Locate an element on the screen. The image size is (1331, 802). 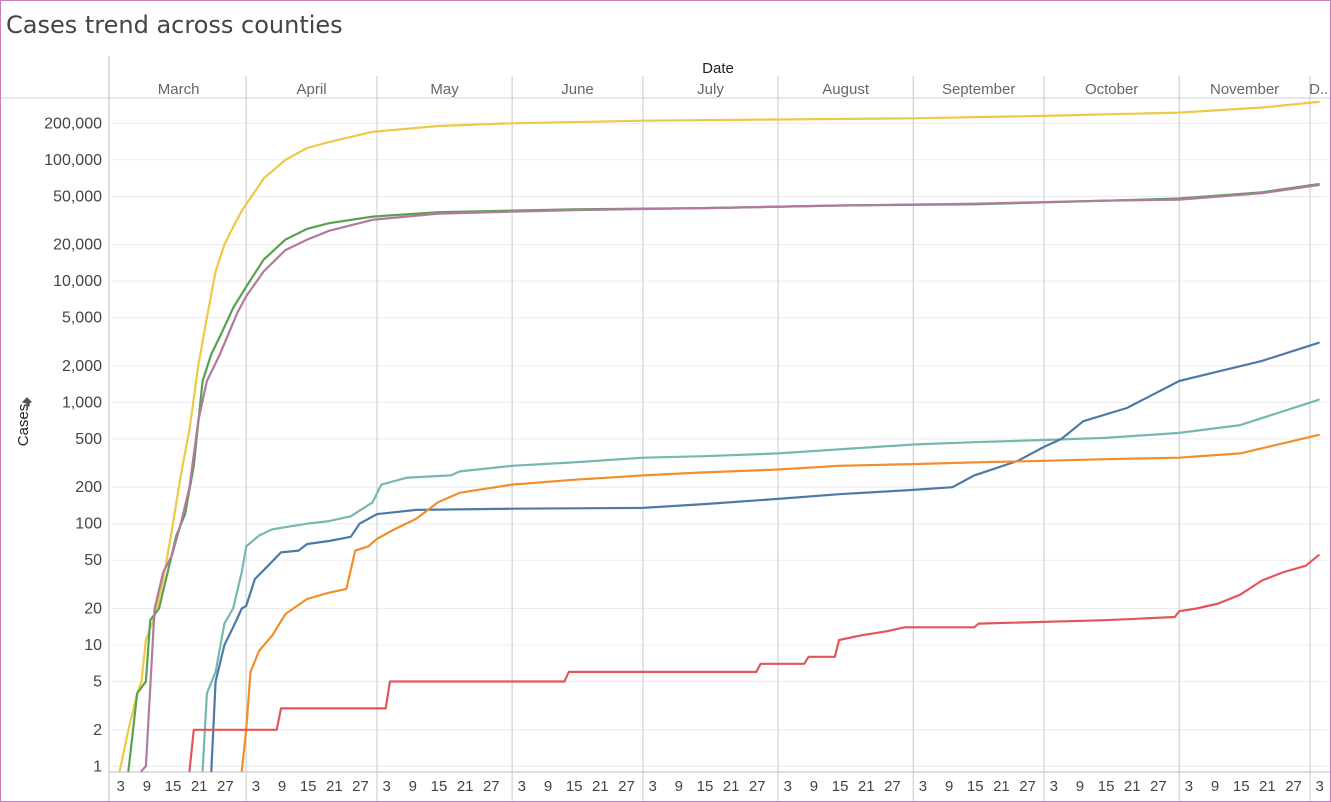
y-tick-label: 20,000 is located at coordinates (77, 245).